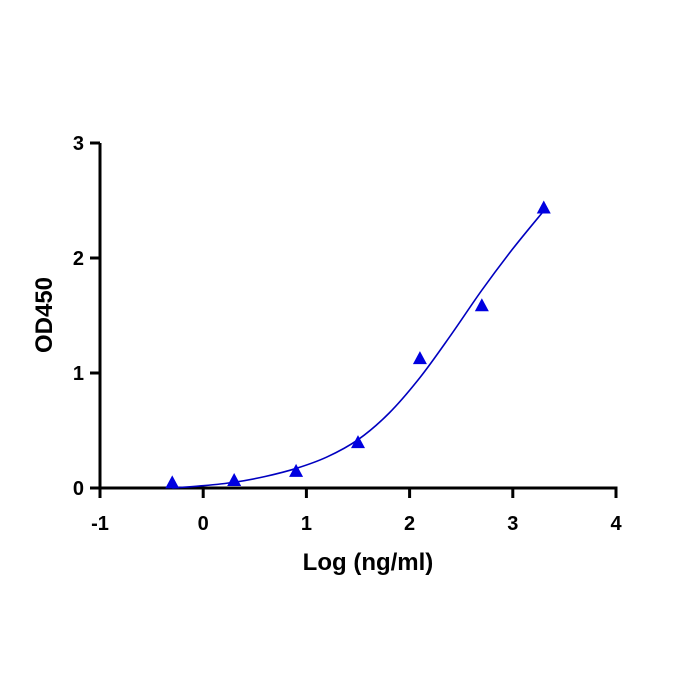  What do you see at coordinates (78, 489) in the screenshot?
I see `y-tick-label: 0` at bounding box center [78, 489].